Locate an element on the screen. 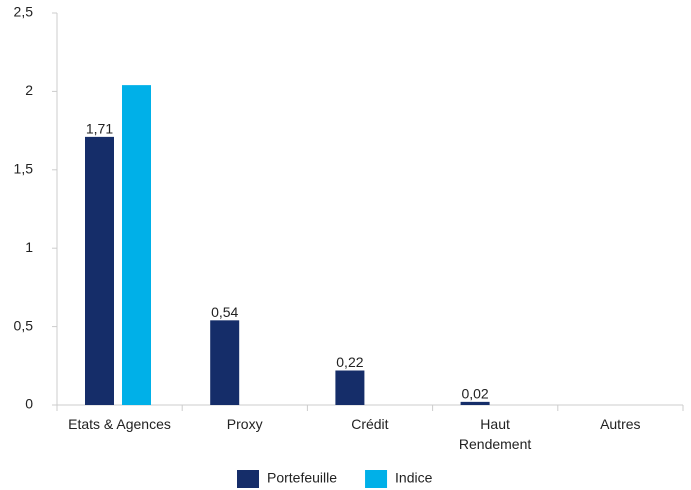 The image size is (691, 490). legend-label: Indice is located at coordinates (414, 478).